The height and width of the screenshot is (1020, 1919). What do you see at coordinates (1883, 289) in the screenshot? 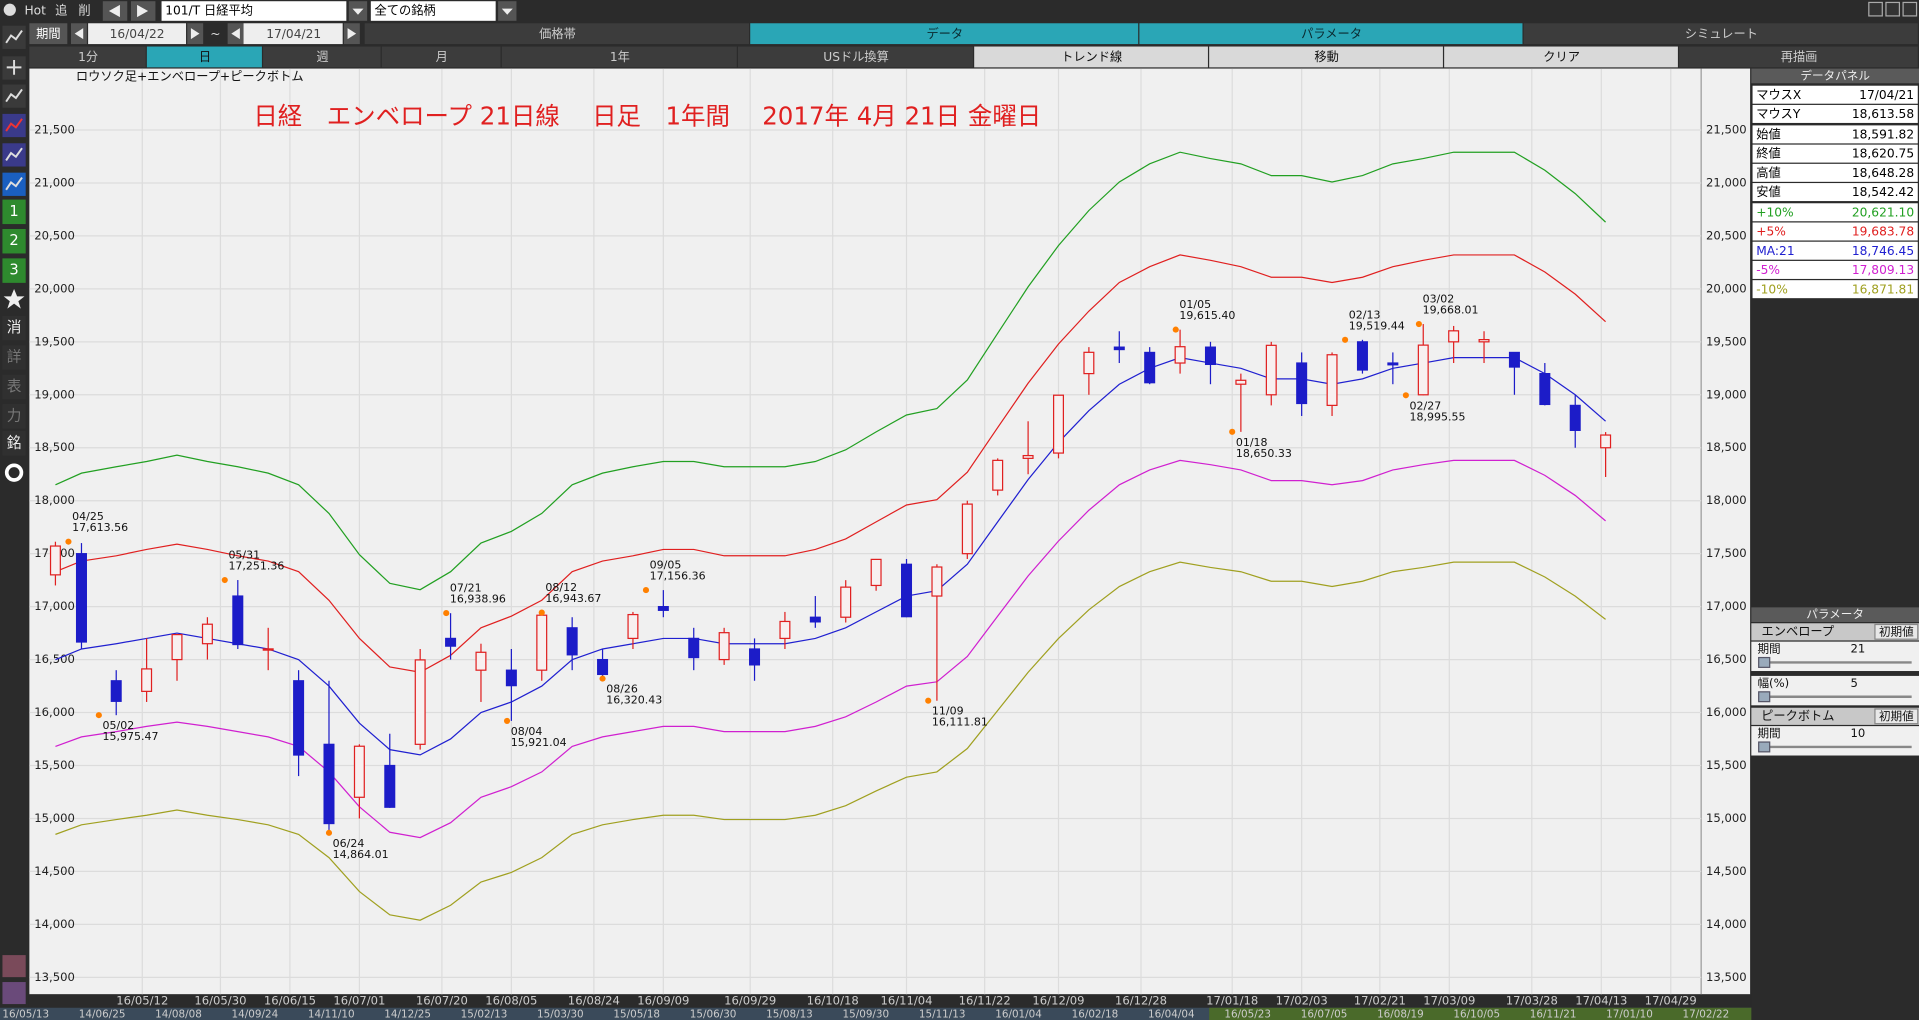
I see `data-value: 16,871.81` at bounding box center [1883, 289].